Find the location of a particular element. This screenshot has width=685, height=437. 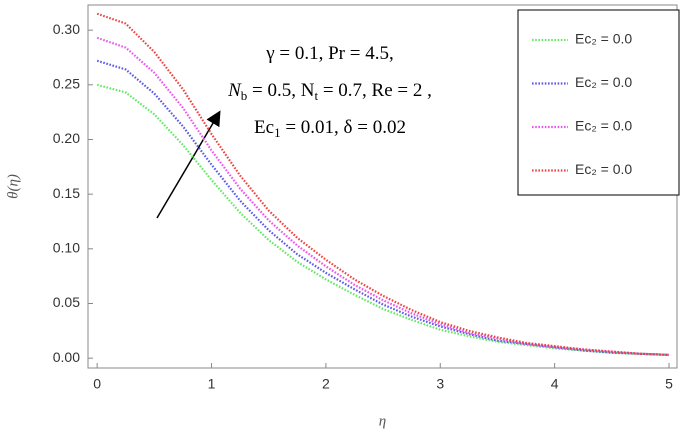

y-tick-label: 0.05 is located at coordinates (66, 302).